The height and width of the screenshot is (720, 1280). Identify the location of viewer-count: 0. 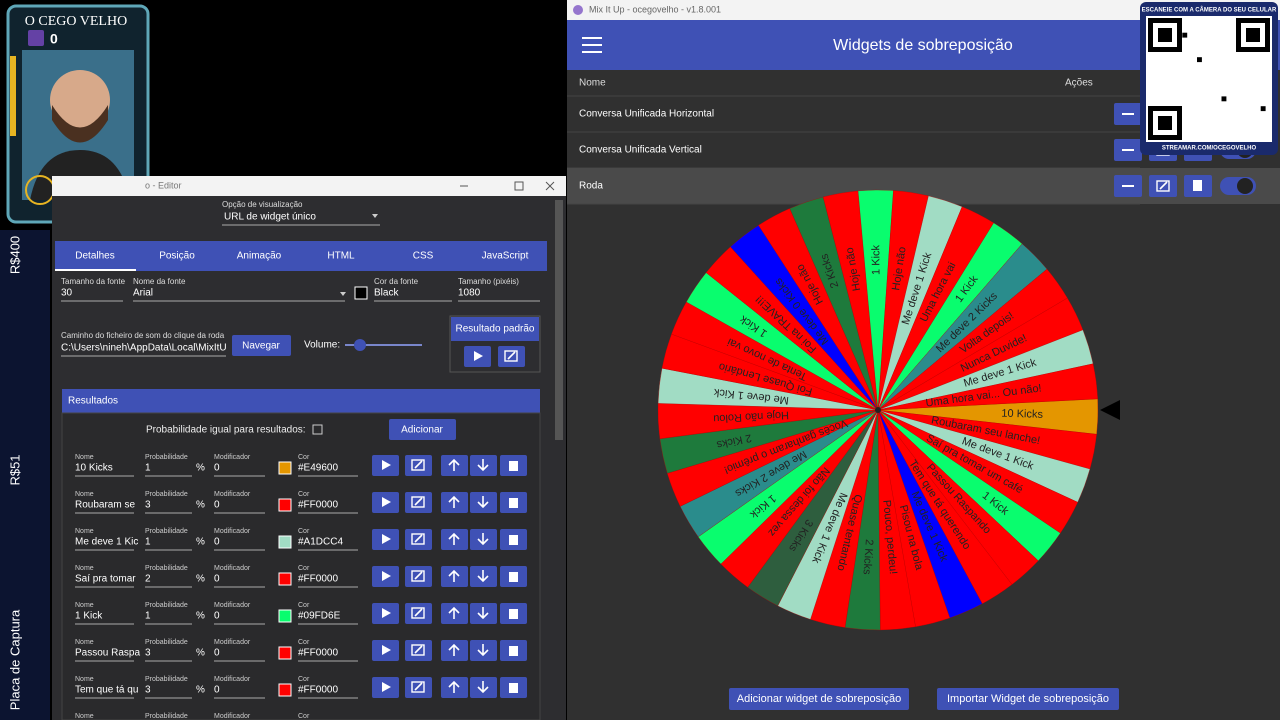
(54, 39).